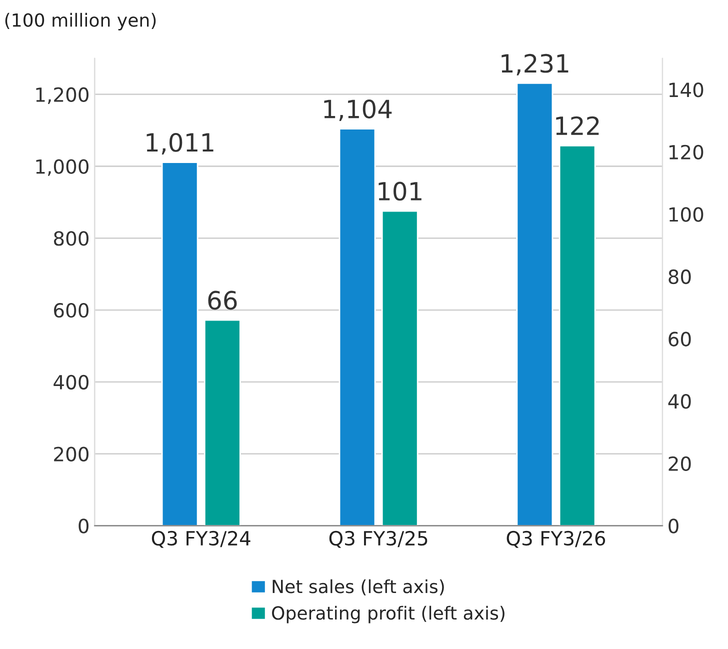  I want to click on y2-tick-label: 60, so click(679, 339).